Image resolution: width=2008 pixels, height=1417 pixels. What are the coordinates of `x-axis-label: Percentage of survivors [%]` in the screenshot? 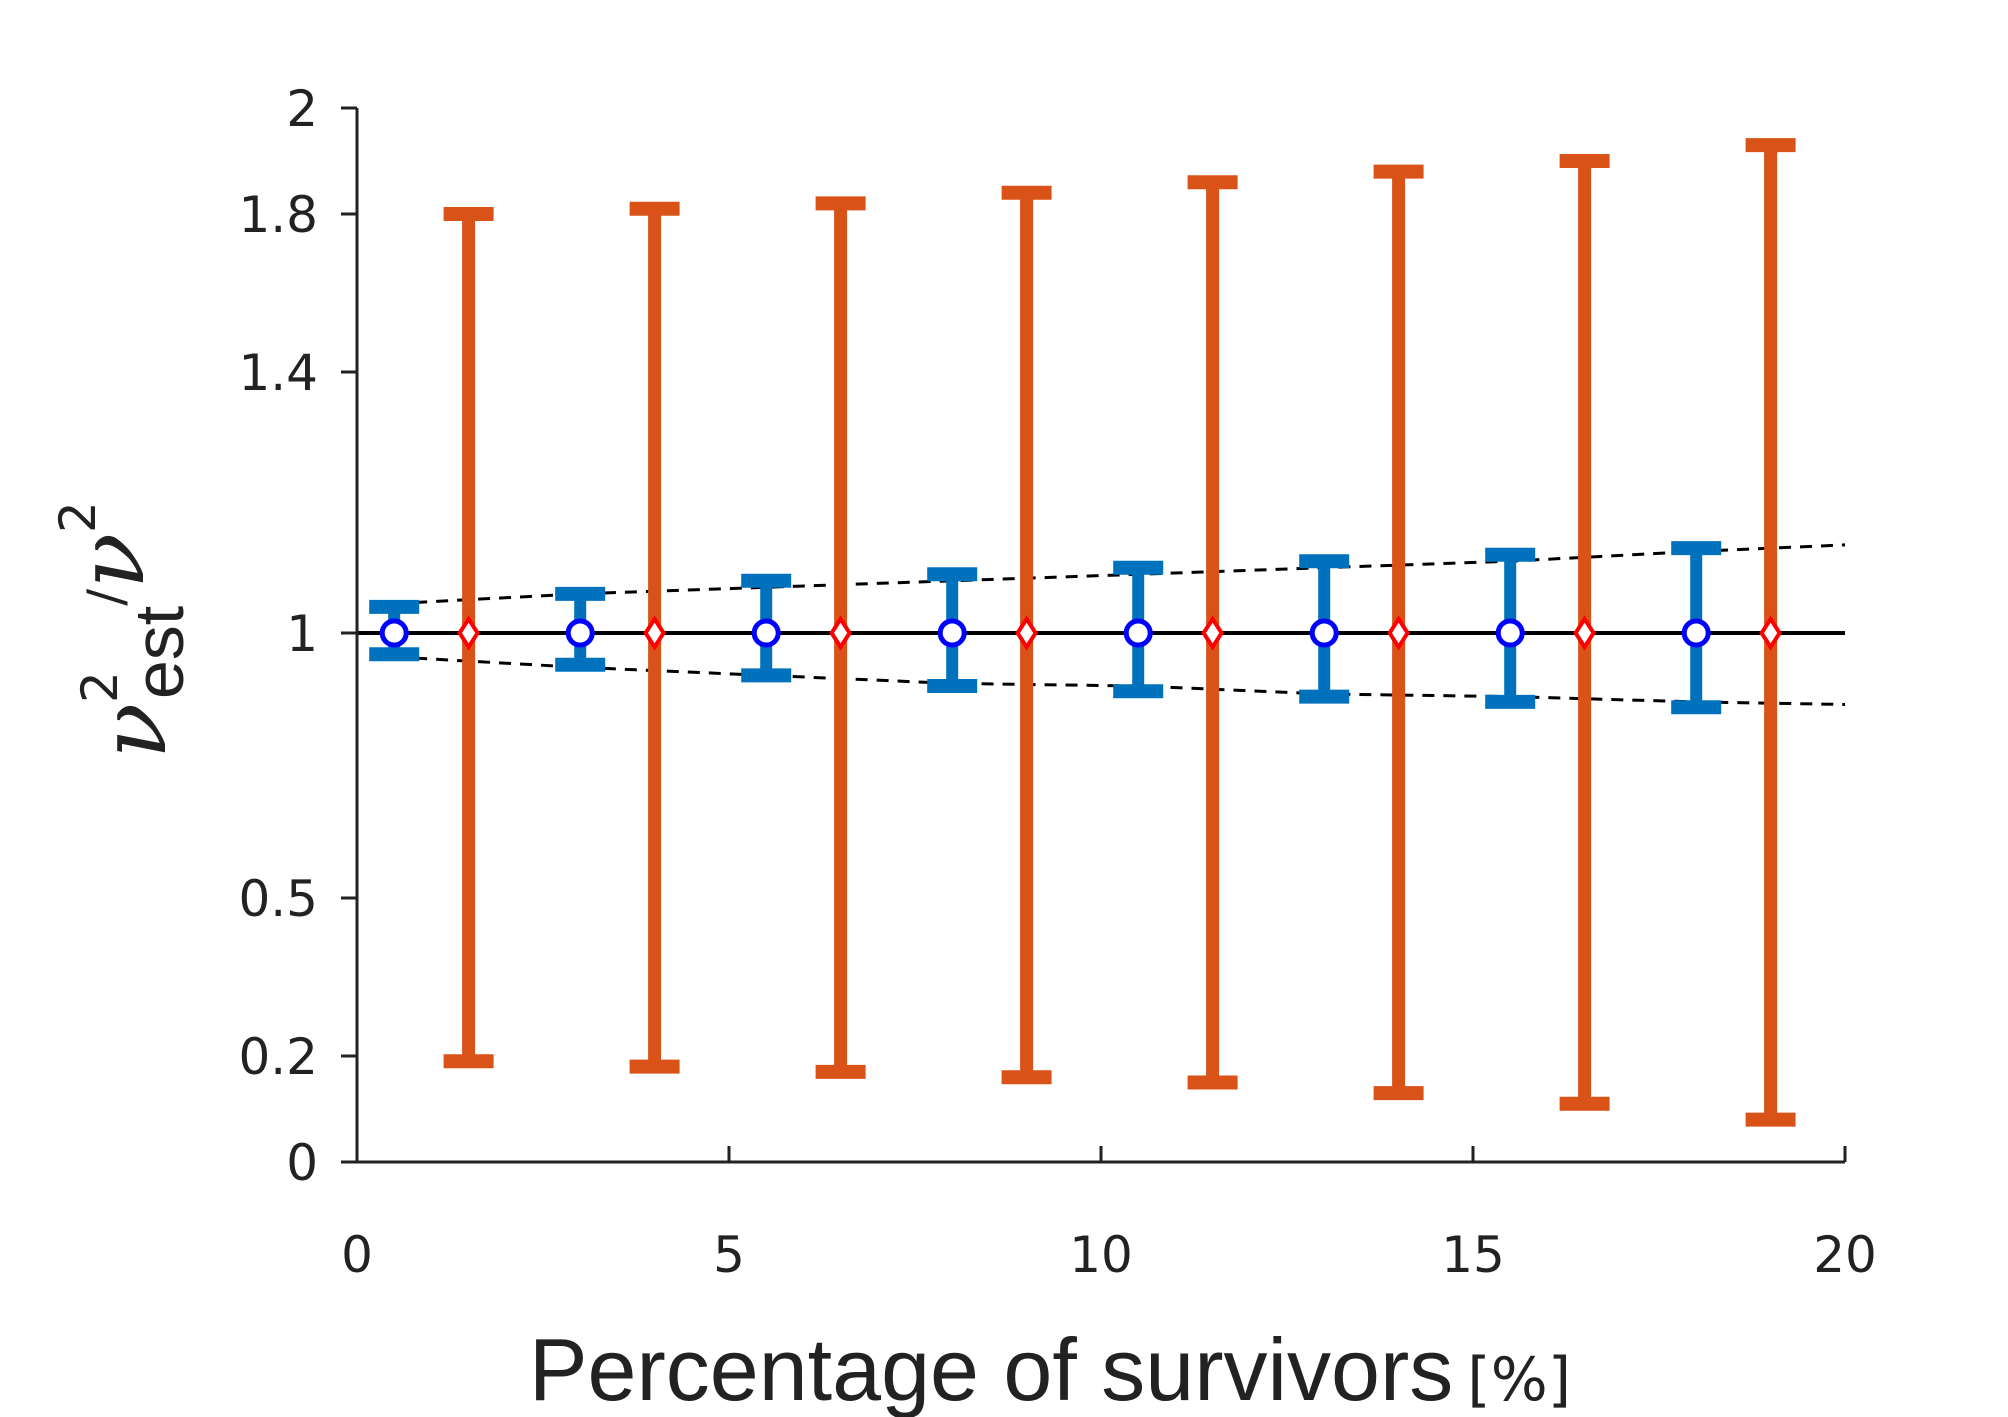 It's located at (1050, 1368).